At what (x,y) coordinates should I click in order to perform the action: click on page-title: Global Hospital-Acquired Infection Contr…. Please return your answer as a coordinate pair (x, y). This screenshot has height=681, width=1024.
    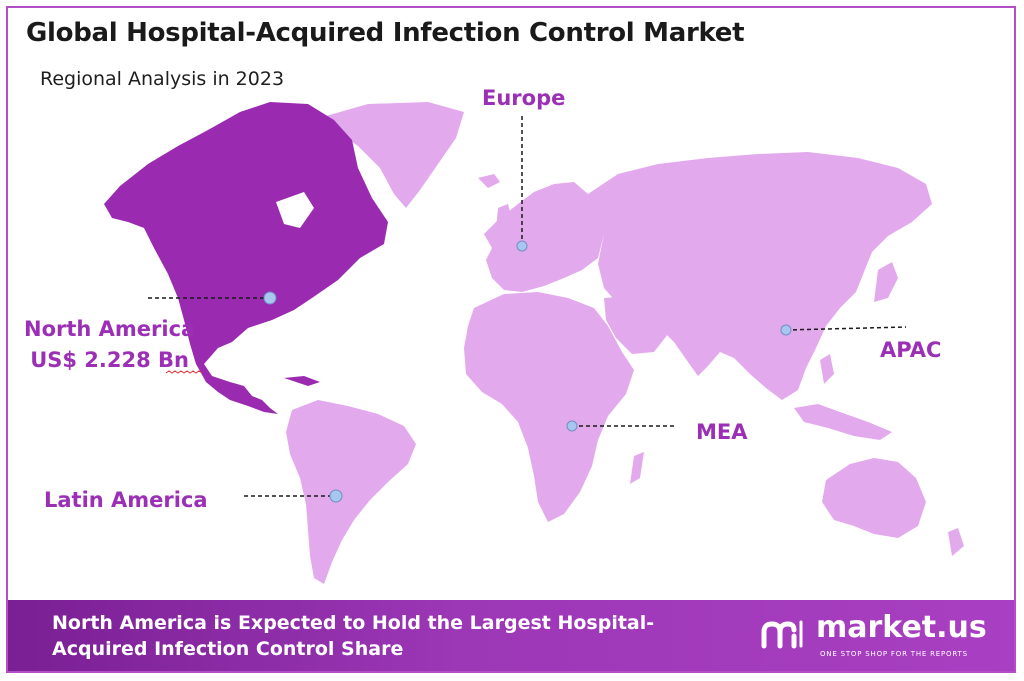
    Looking at the image, I should click on (385, 33).